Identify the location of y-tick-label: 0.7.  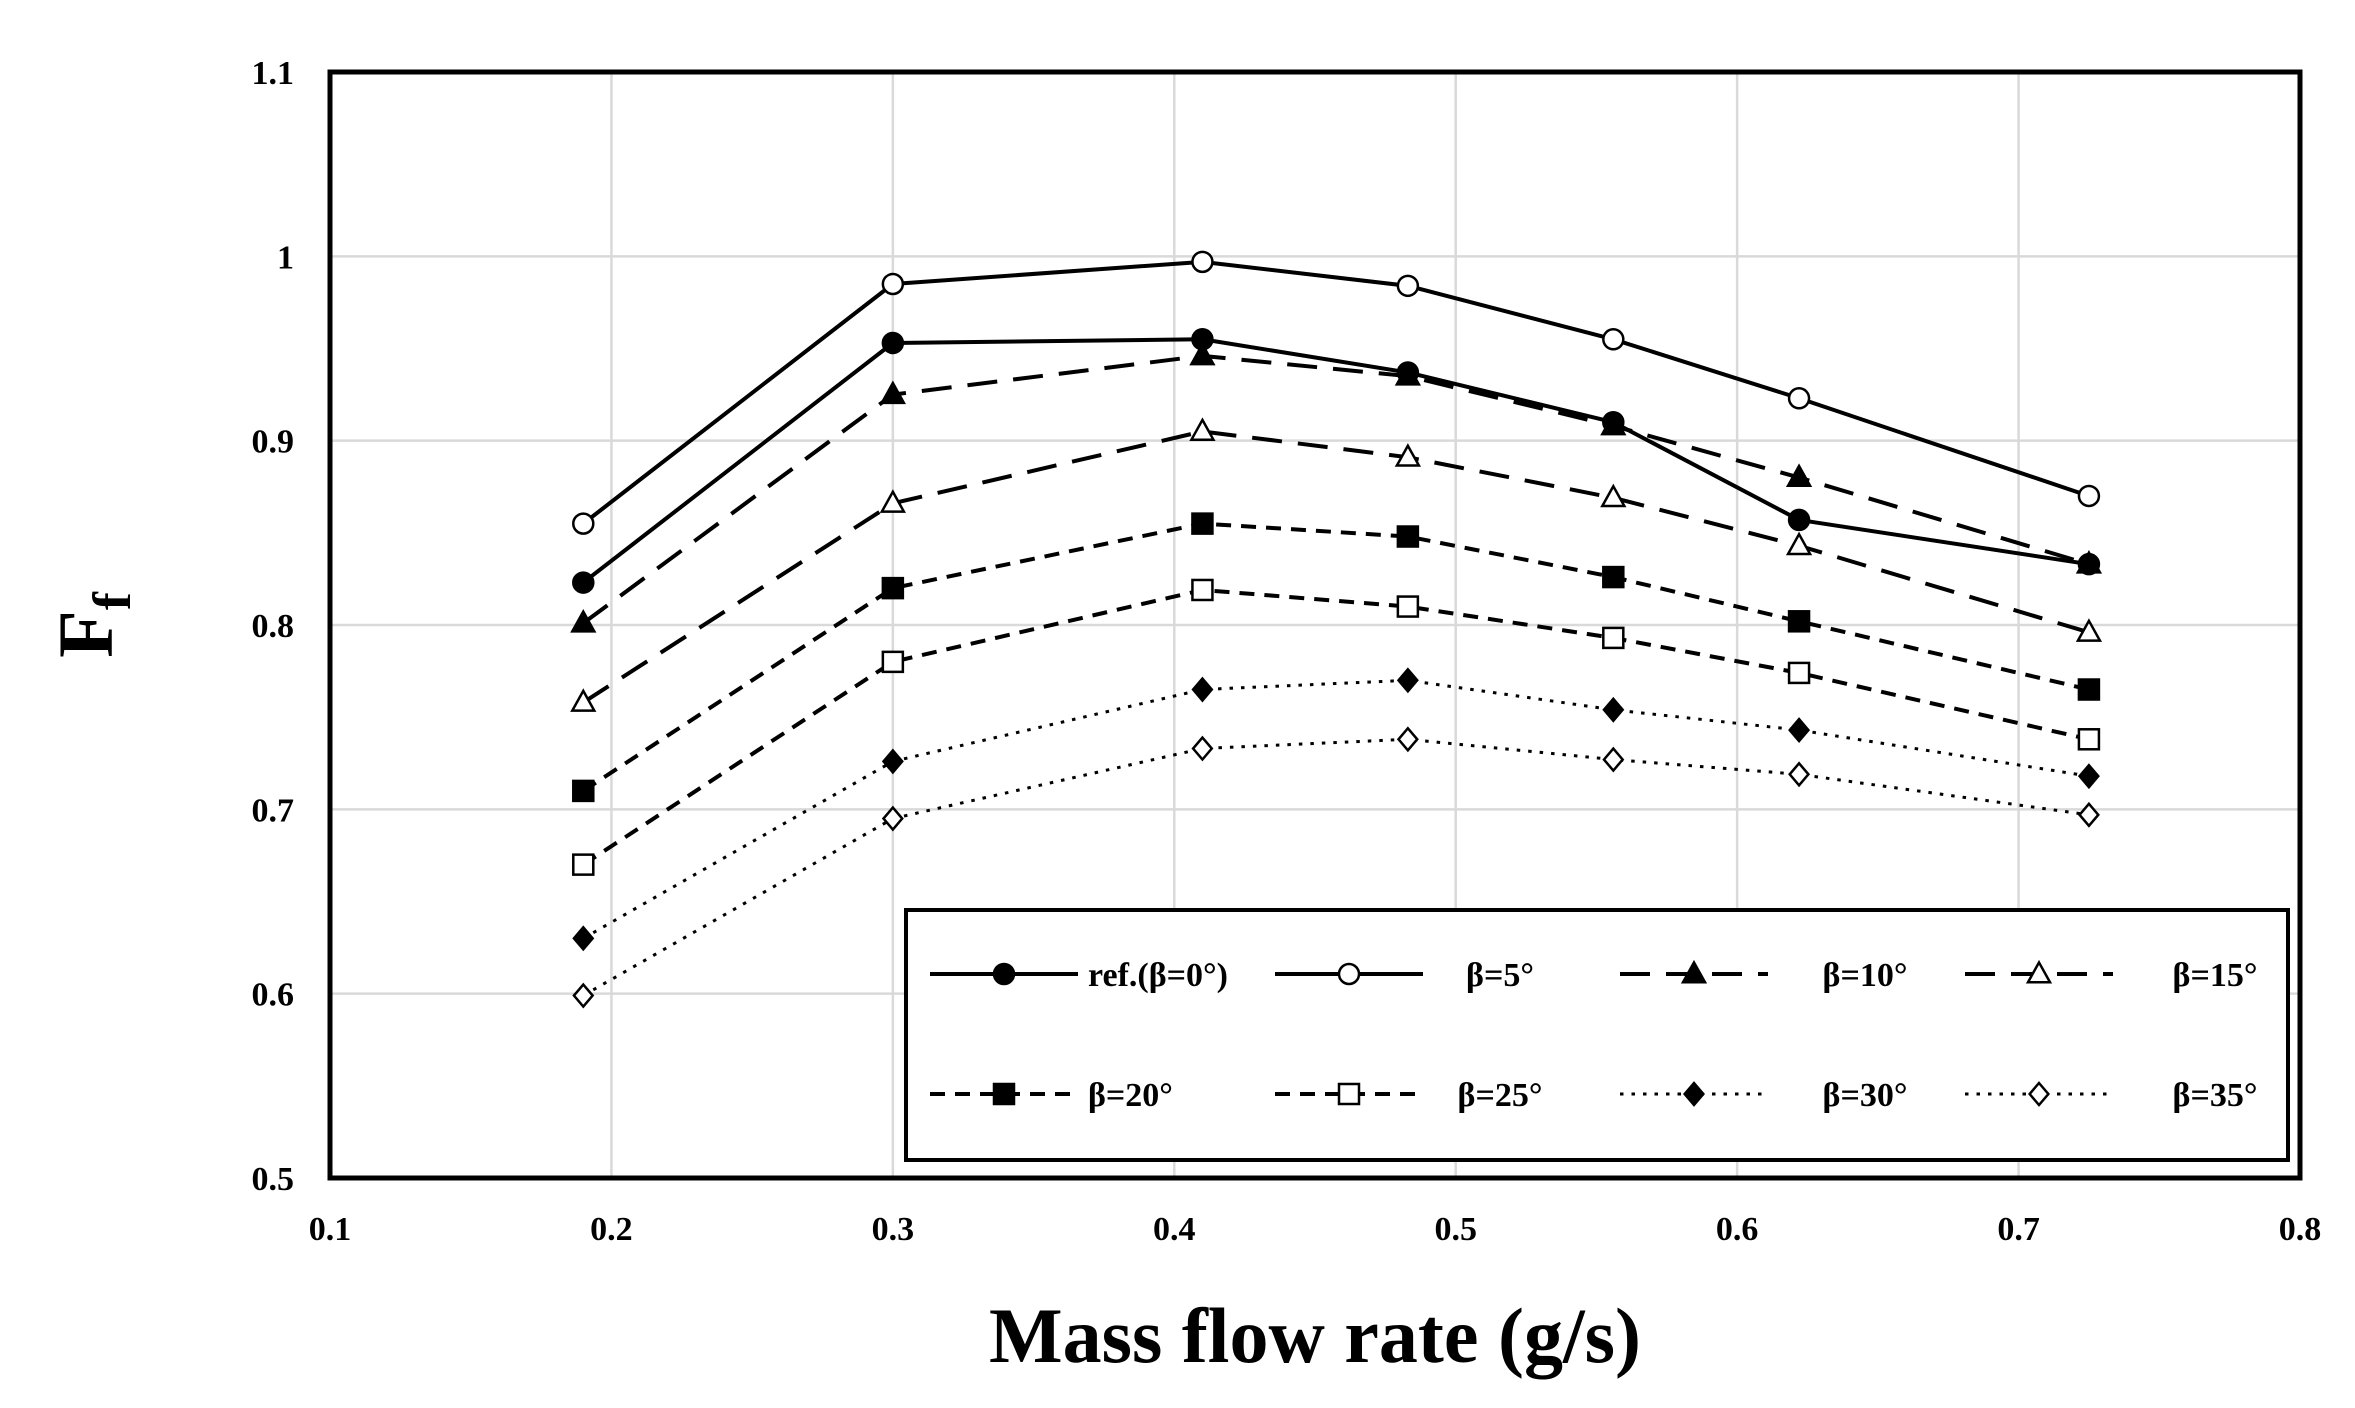
(273, 810).